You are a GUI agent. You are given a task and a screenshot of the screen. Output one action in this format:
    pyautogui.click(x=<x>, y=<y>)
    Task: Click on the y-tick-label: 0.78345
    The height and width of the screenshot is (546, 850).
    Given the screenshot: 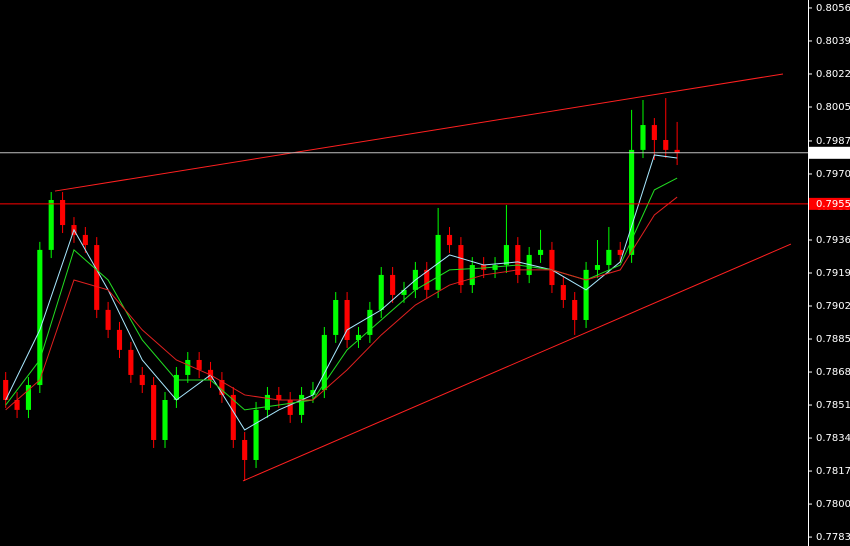 What is the action you would take?
    pyautogui.click(x=833, y=438)
    